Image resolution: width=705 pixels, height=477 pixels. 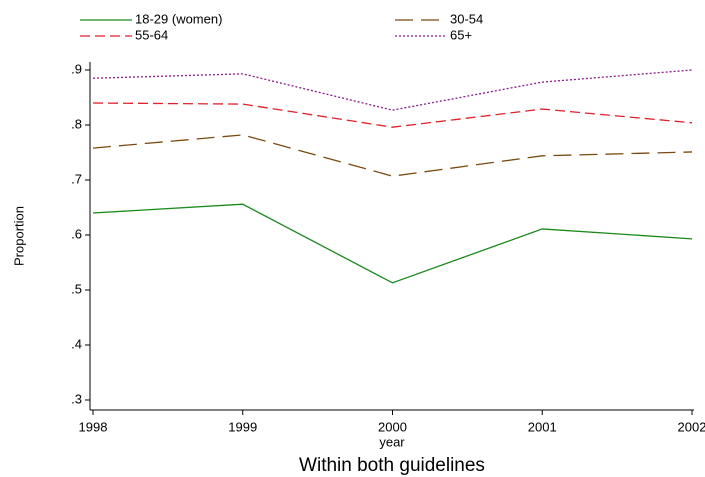 I want to click on x-tick-label: 1998, so click(x=93, y=426).